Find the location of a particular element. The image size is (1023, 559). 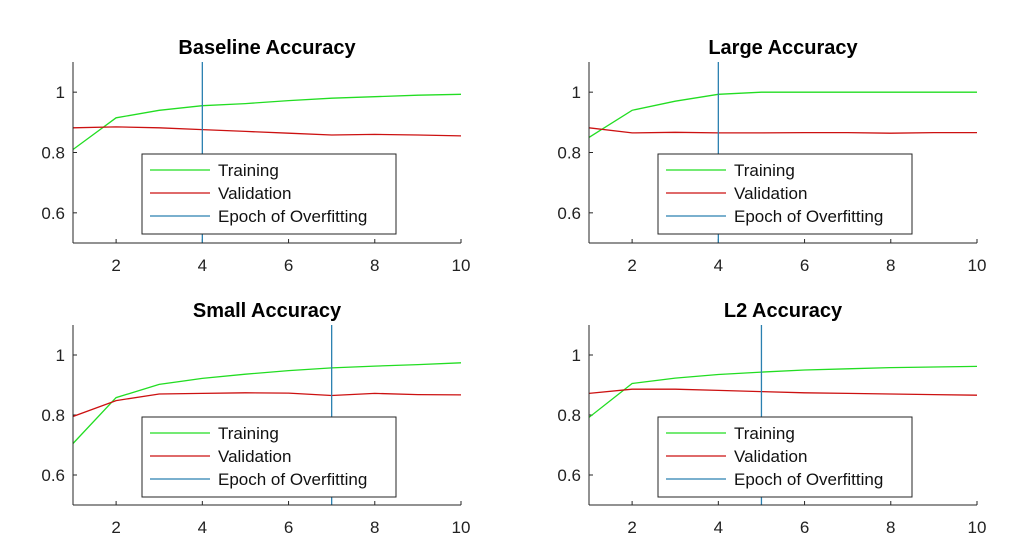

chart-title: L2 Accuracy is located at coordinates (783, 311).